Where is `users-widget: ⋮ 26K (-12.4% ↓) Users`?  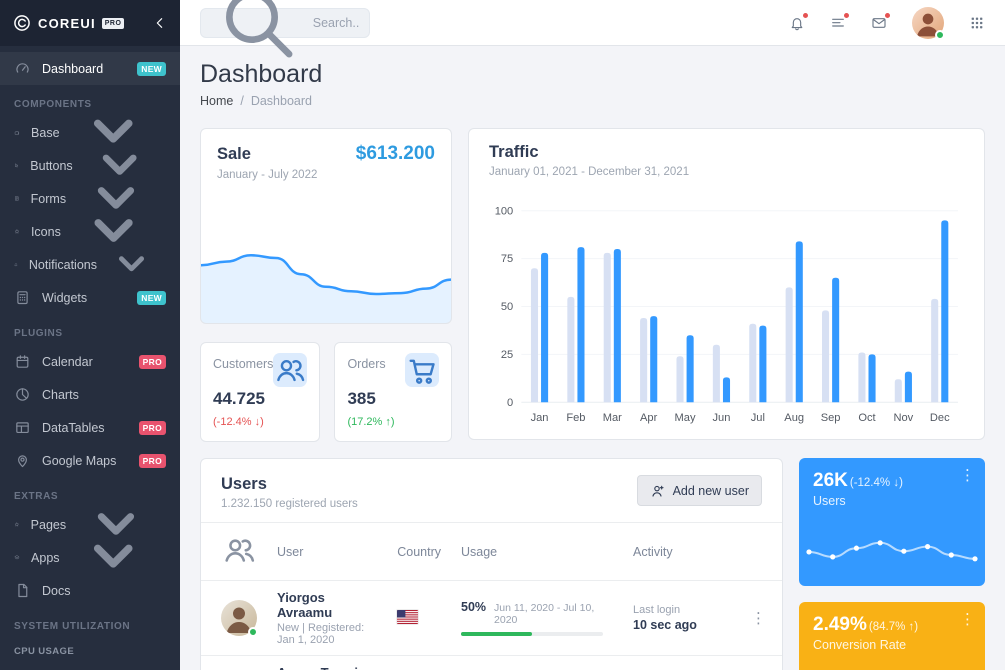 users-widget: ⋮ 26K (-12.4% ↓) Users is located at coordinates (892, 522).